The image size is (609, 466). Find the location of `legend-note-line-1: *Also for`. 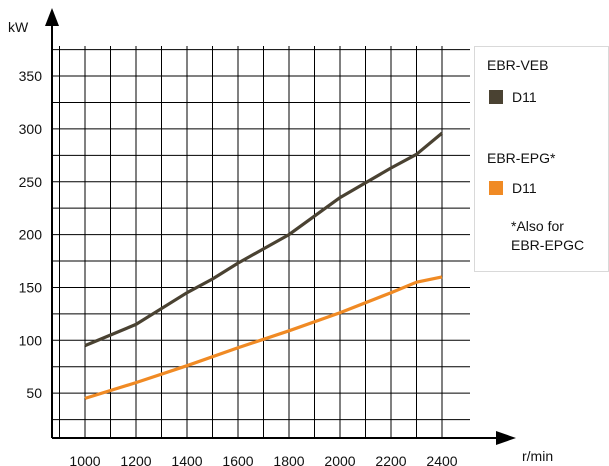

legend-note-line-1: *Also for is located at coordinates (537, 226).